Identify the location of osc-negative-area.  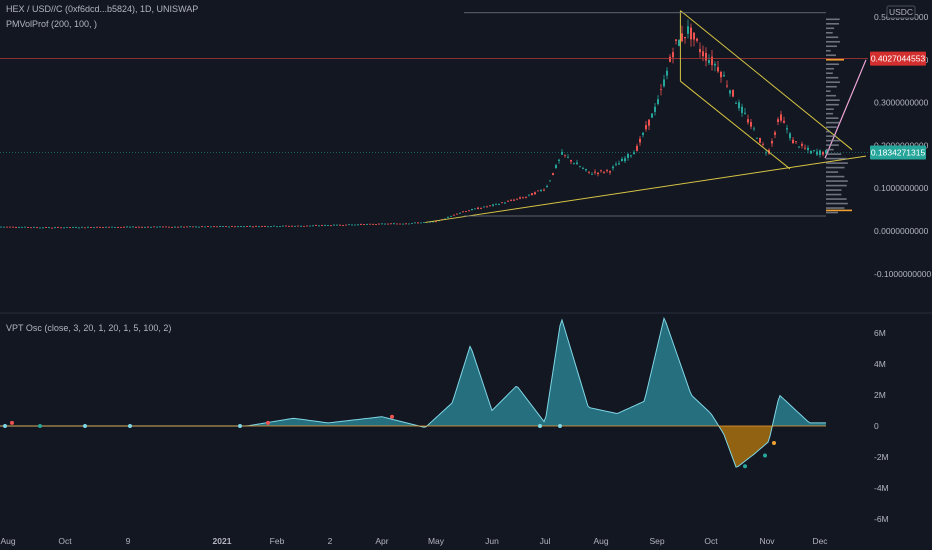
(413, 447).